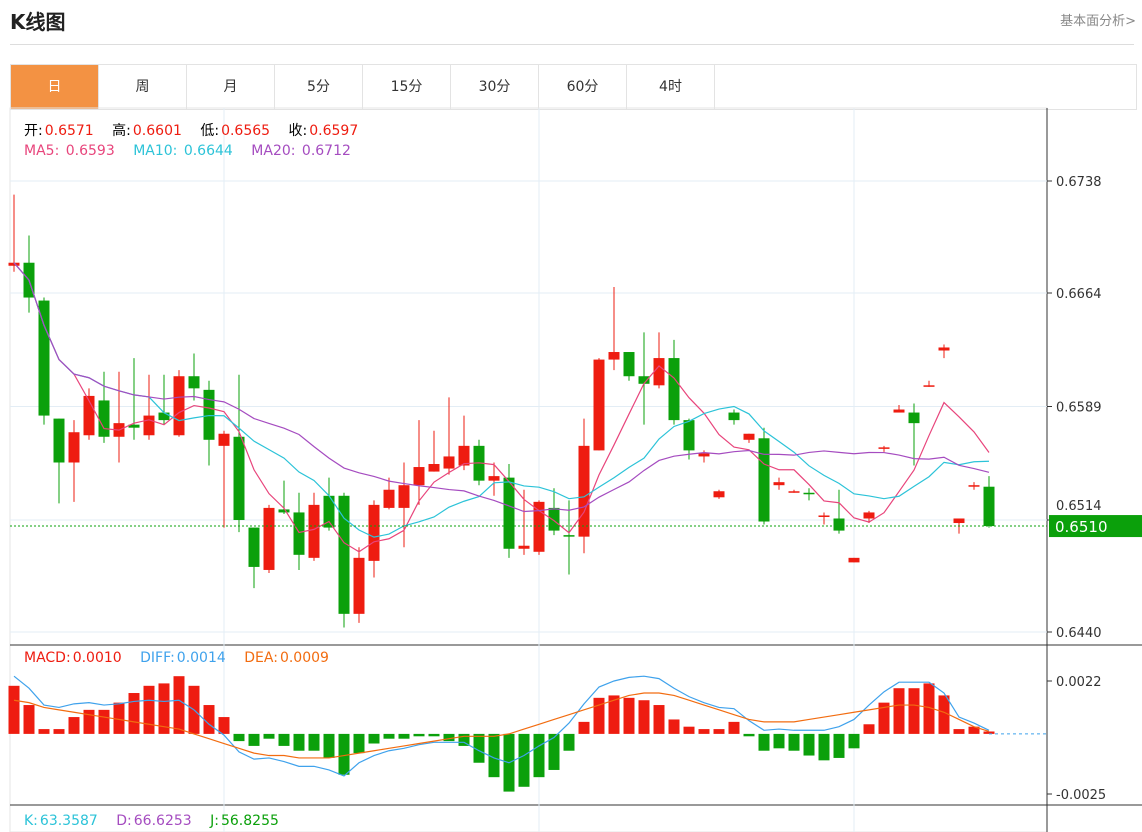 This screenshot has height=832, width=1142. What do you see at coordinates (151, 821) in the screenshot?
I see `kdj-legend: K: 63.3587 D: 66.6253 J: 56.8255` at bounding box center [151, 821].